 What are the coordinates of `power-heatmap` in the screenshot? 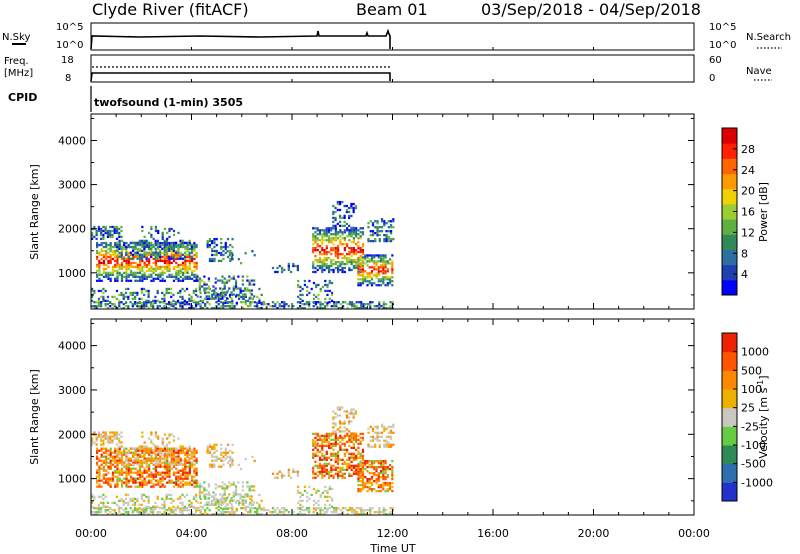 It's located at (243, 255).